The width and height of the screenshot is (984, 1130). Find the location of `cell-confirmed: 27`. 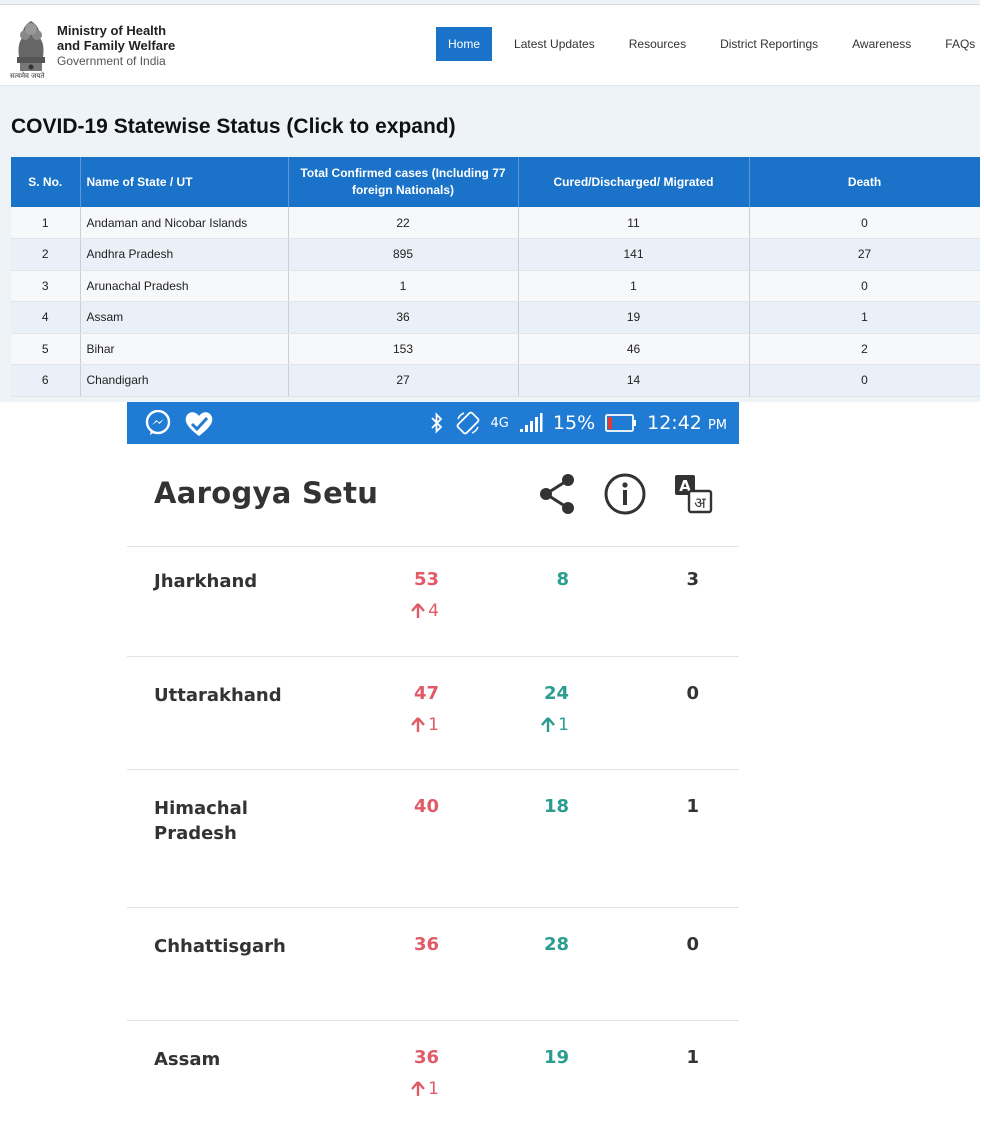

cell-confirmed: 27 is located at coordinates (403, 380).